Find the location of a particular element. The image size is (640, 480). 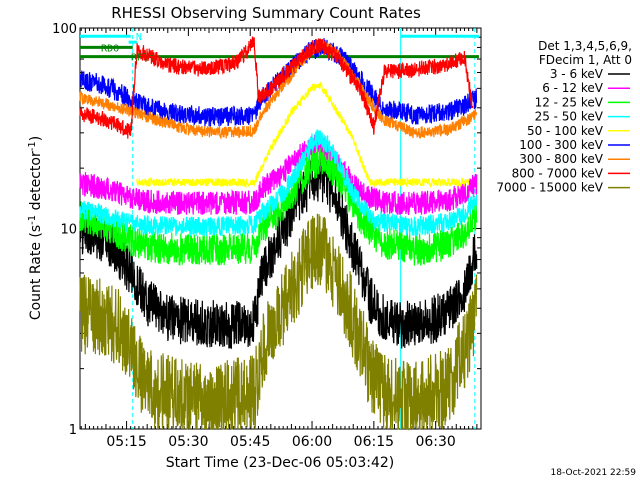

x-tick-label: 05:30 is located at coordinates (188, 442).